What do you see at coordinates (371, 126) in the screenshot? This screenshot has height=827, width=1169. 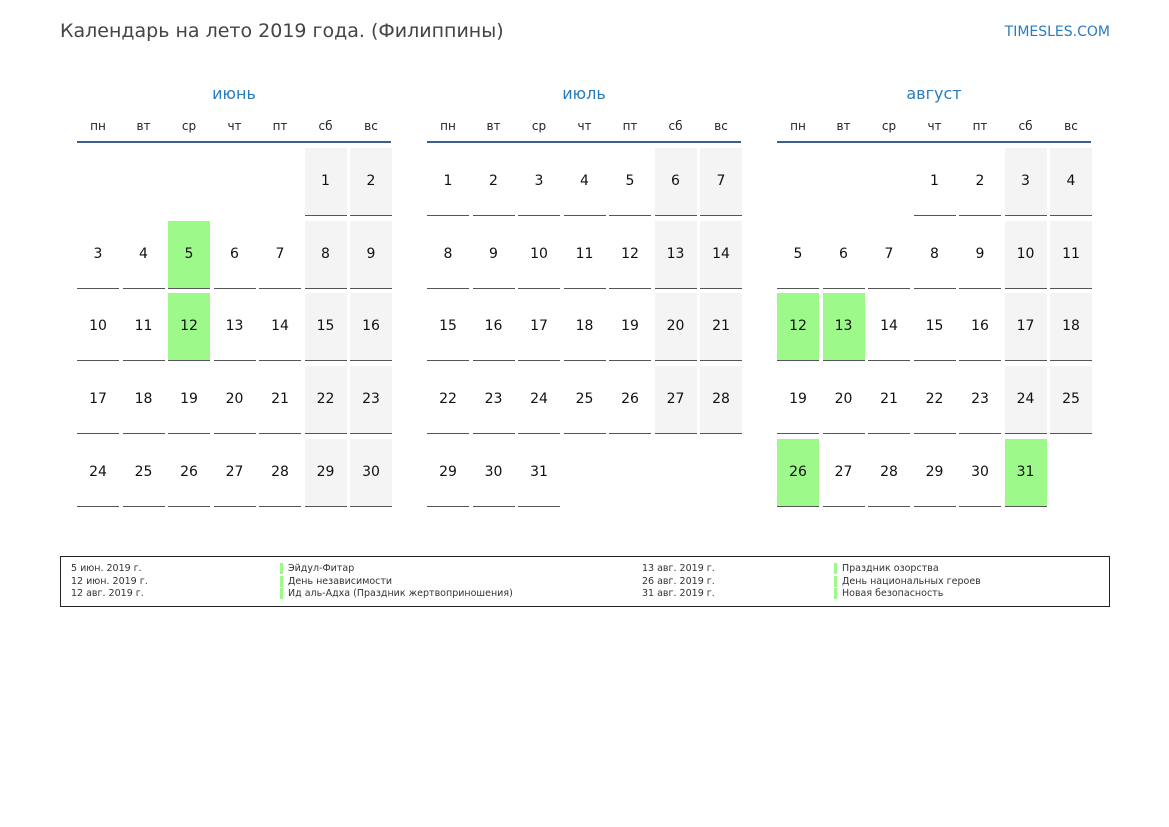 I see `weekday-label: вс` at bounding box center [371, 126].